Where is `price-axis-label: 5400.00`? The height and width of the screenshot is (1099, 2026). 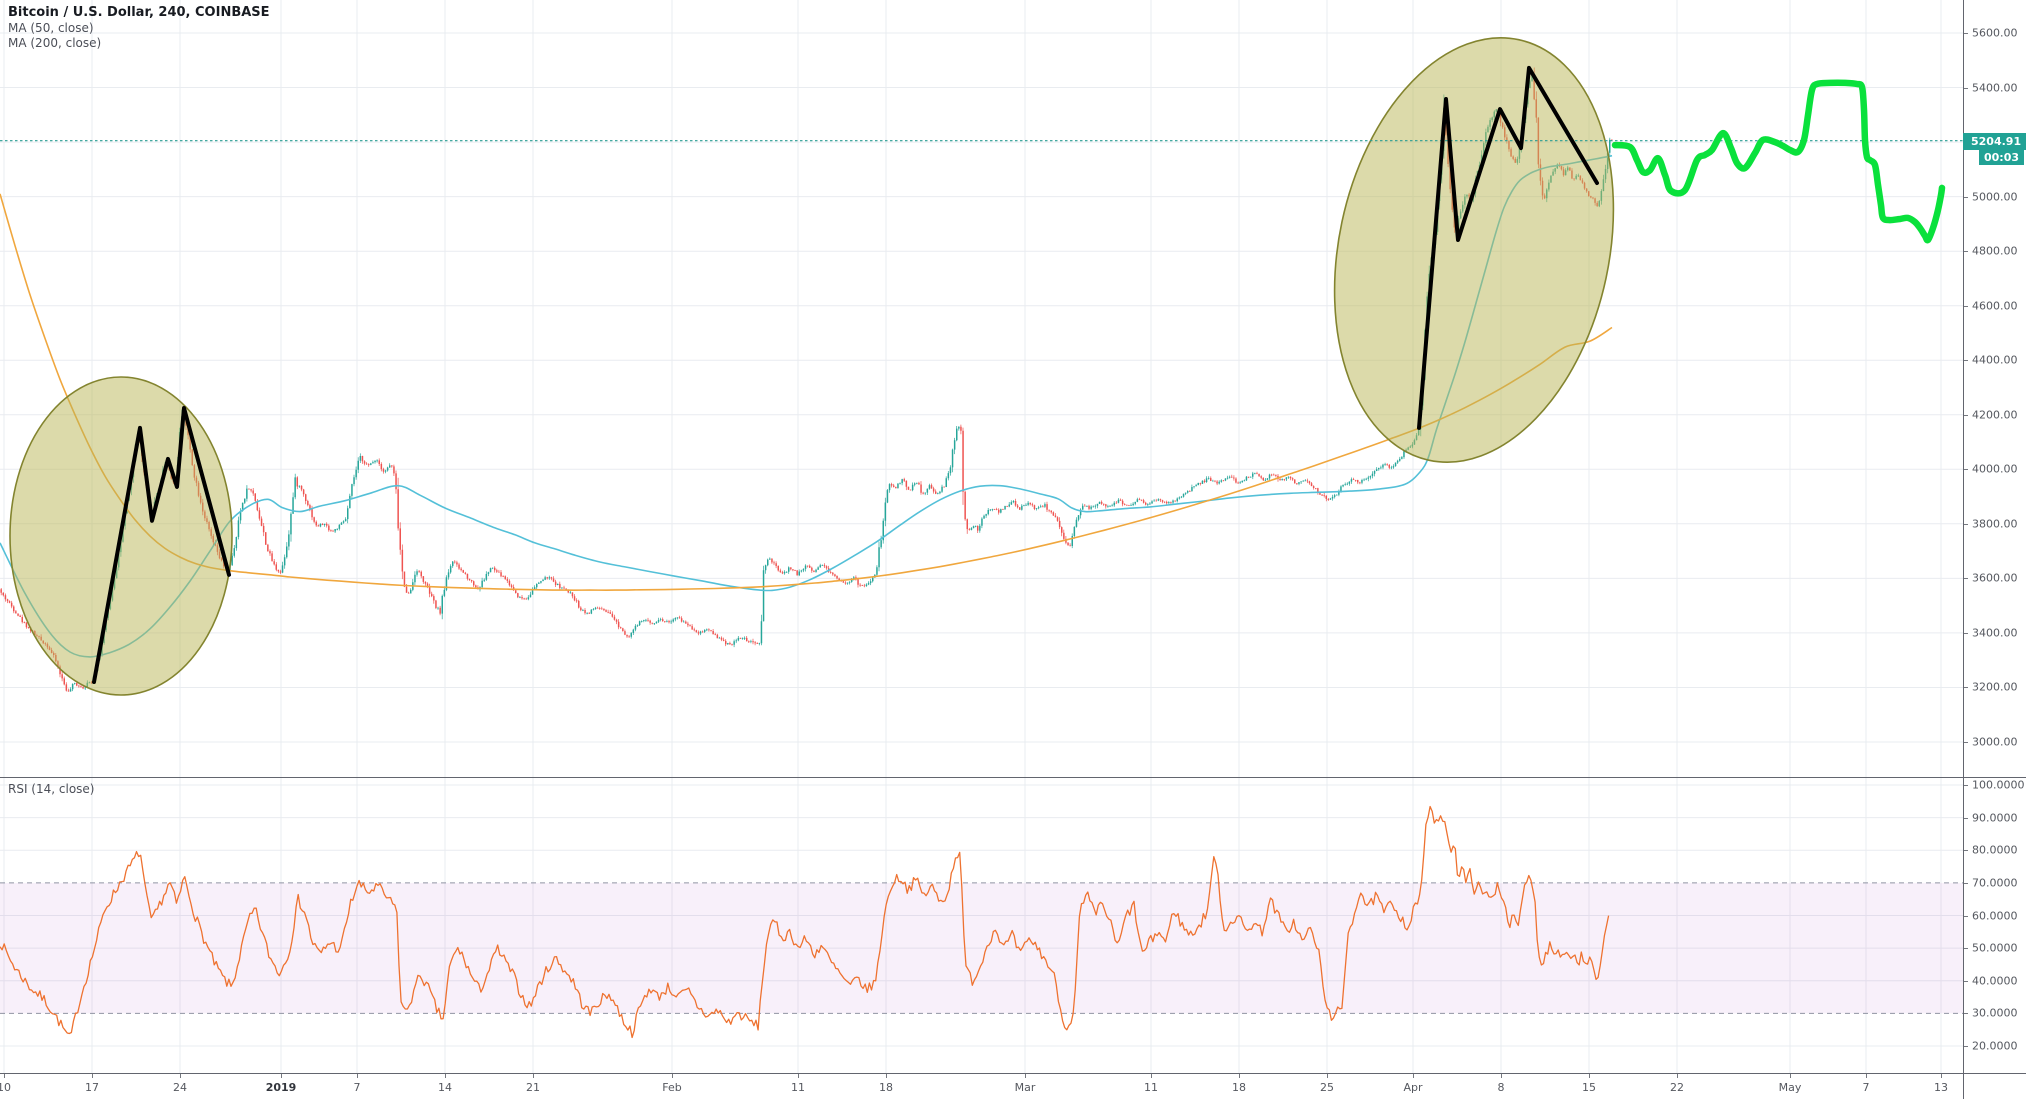 price-axis-label: 5400.00 is located at coordinates (1995, 88).